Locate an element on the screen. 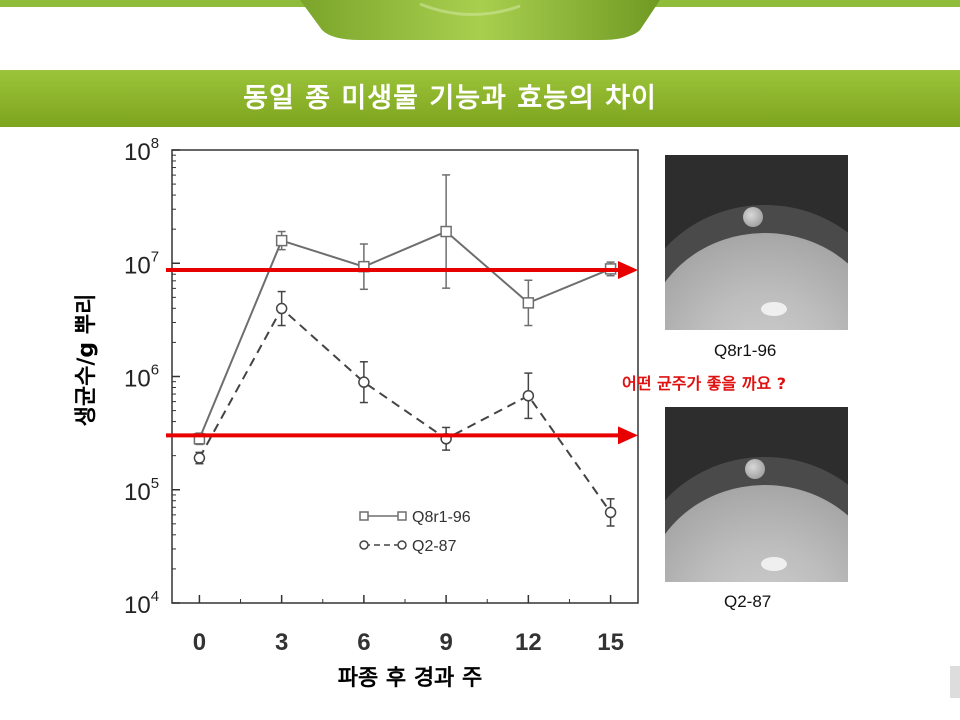  x-tick-label: 9 is located at coordinates (445, 642).